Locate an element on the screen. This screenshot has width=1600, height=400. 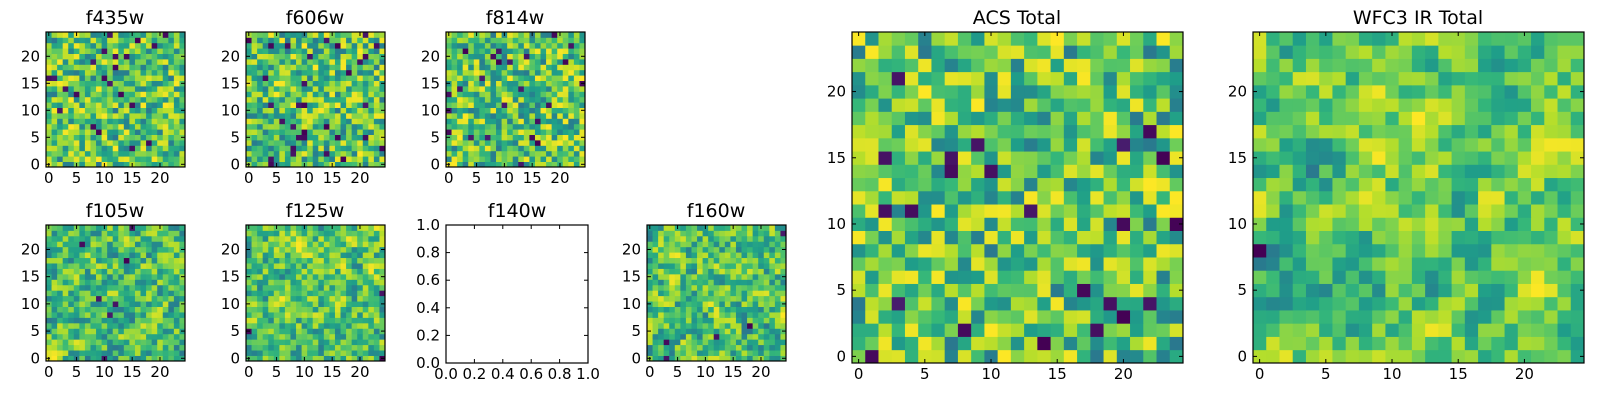
y-tick-label: 15 is located at coordinates (30, 277).